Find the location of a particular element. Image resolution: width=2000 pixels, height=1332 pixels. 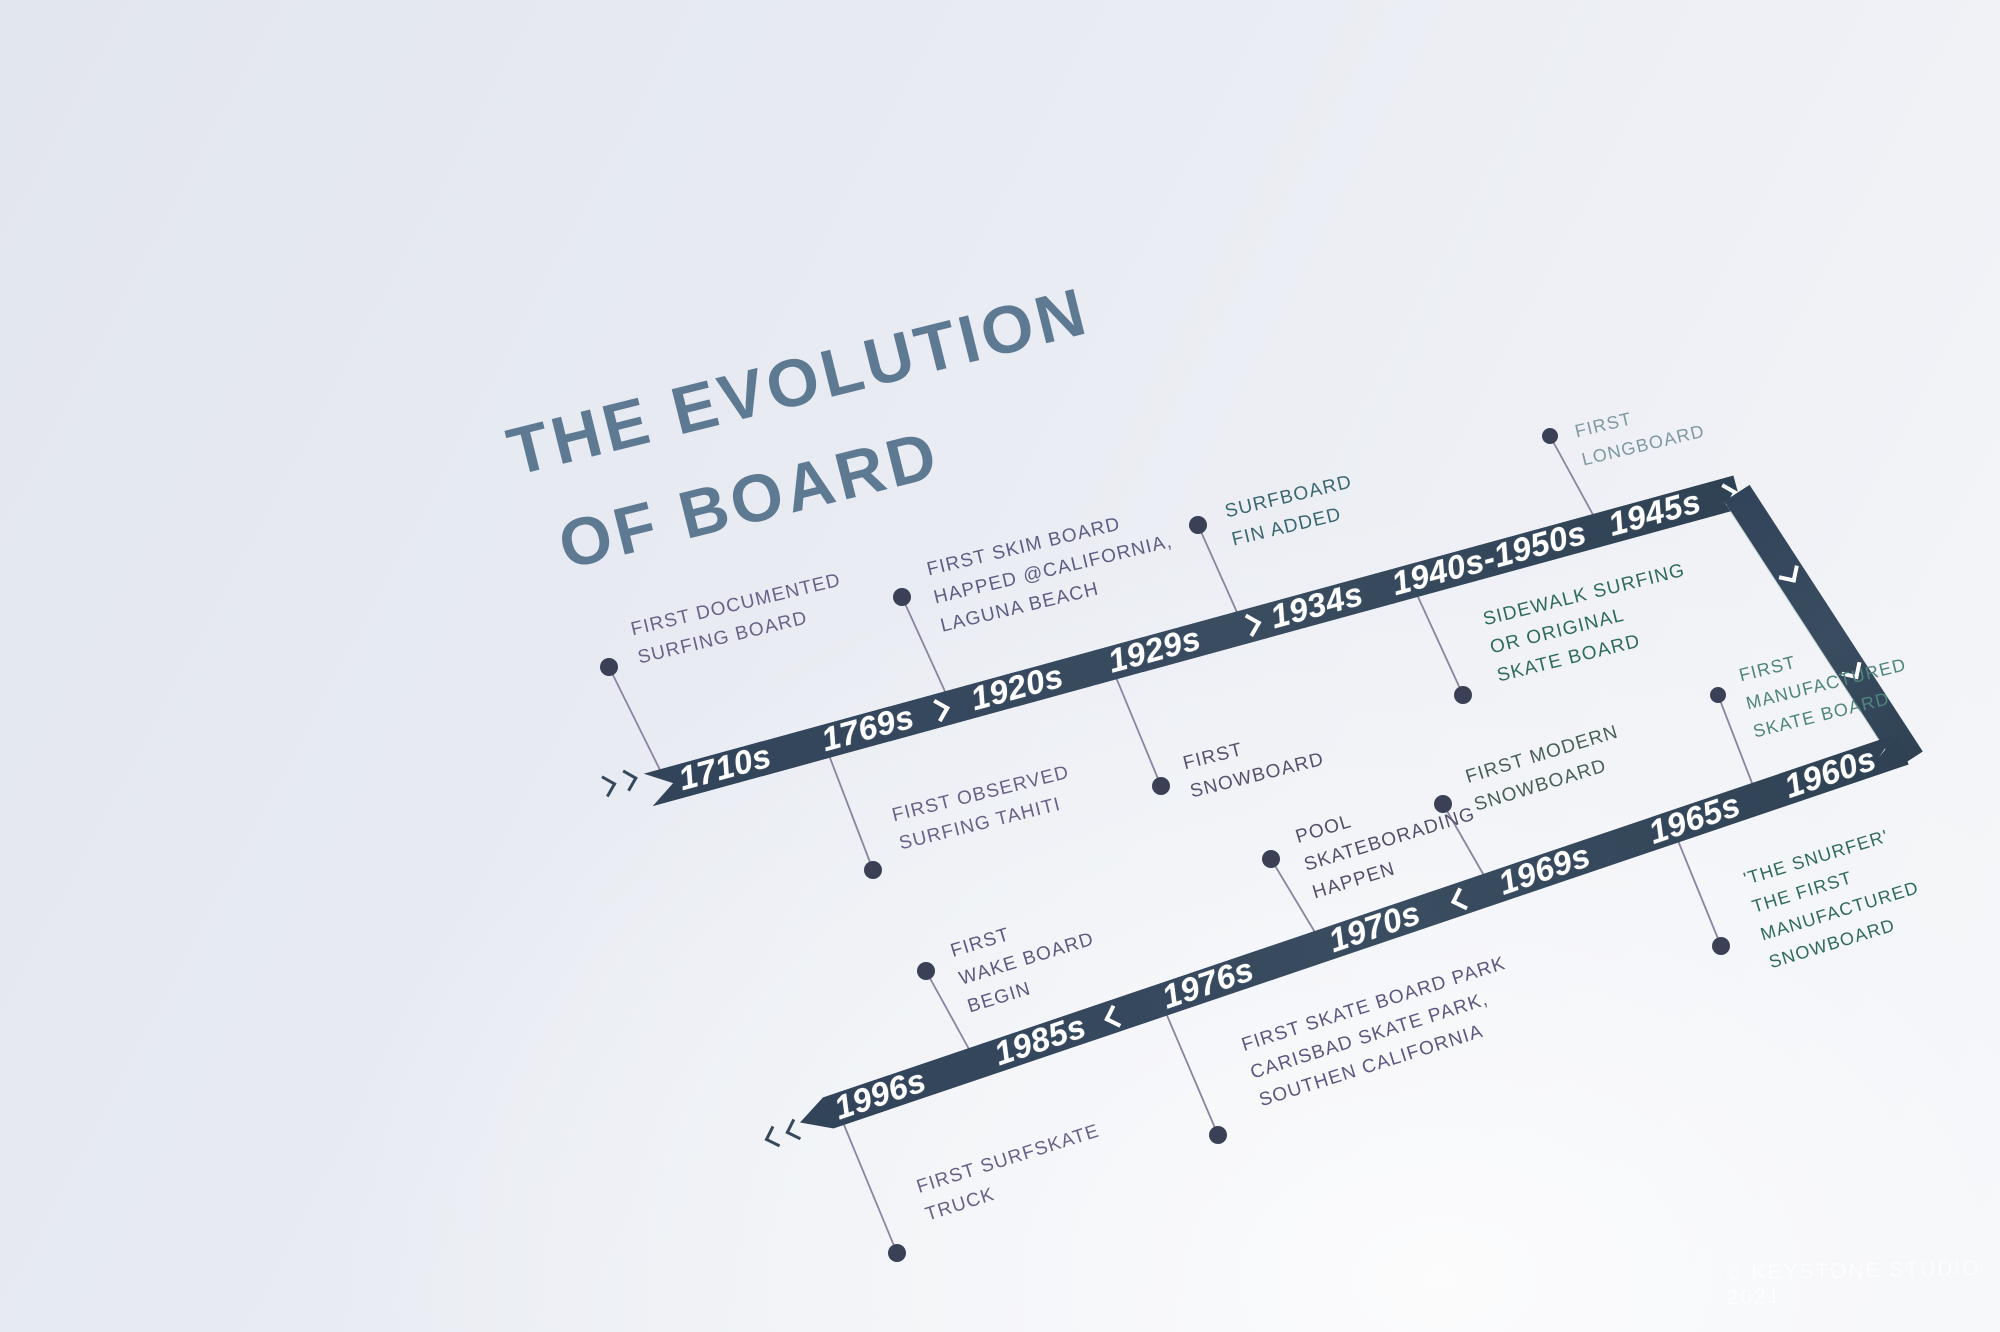

watermark: © KEYSTONE STUDIO 2021 is located at coordinates (1853, 1282).